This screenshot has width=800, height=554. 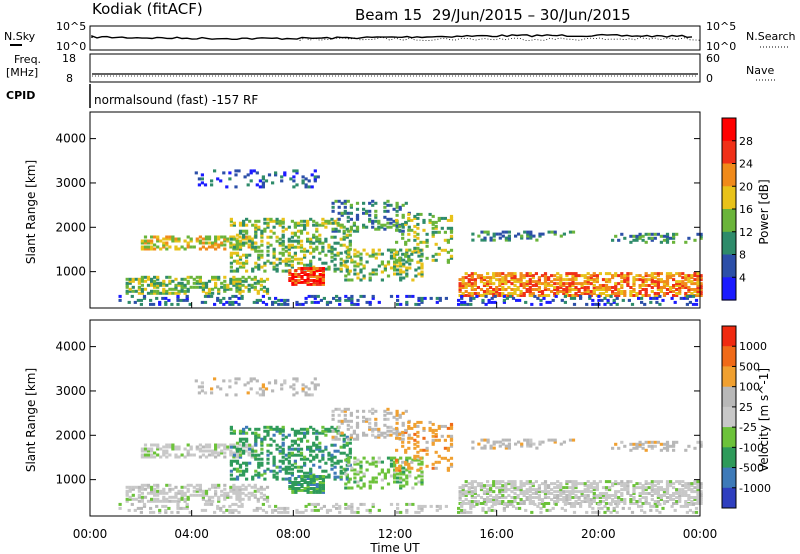 What do you see at coordinates (70, 435) in the screenshot?
I see `y-tick-label: 2000` at bounding box center [70, 435].